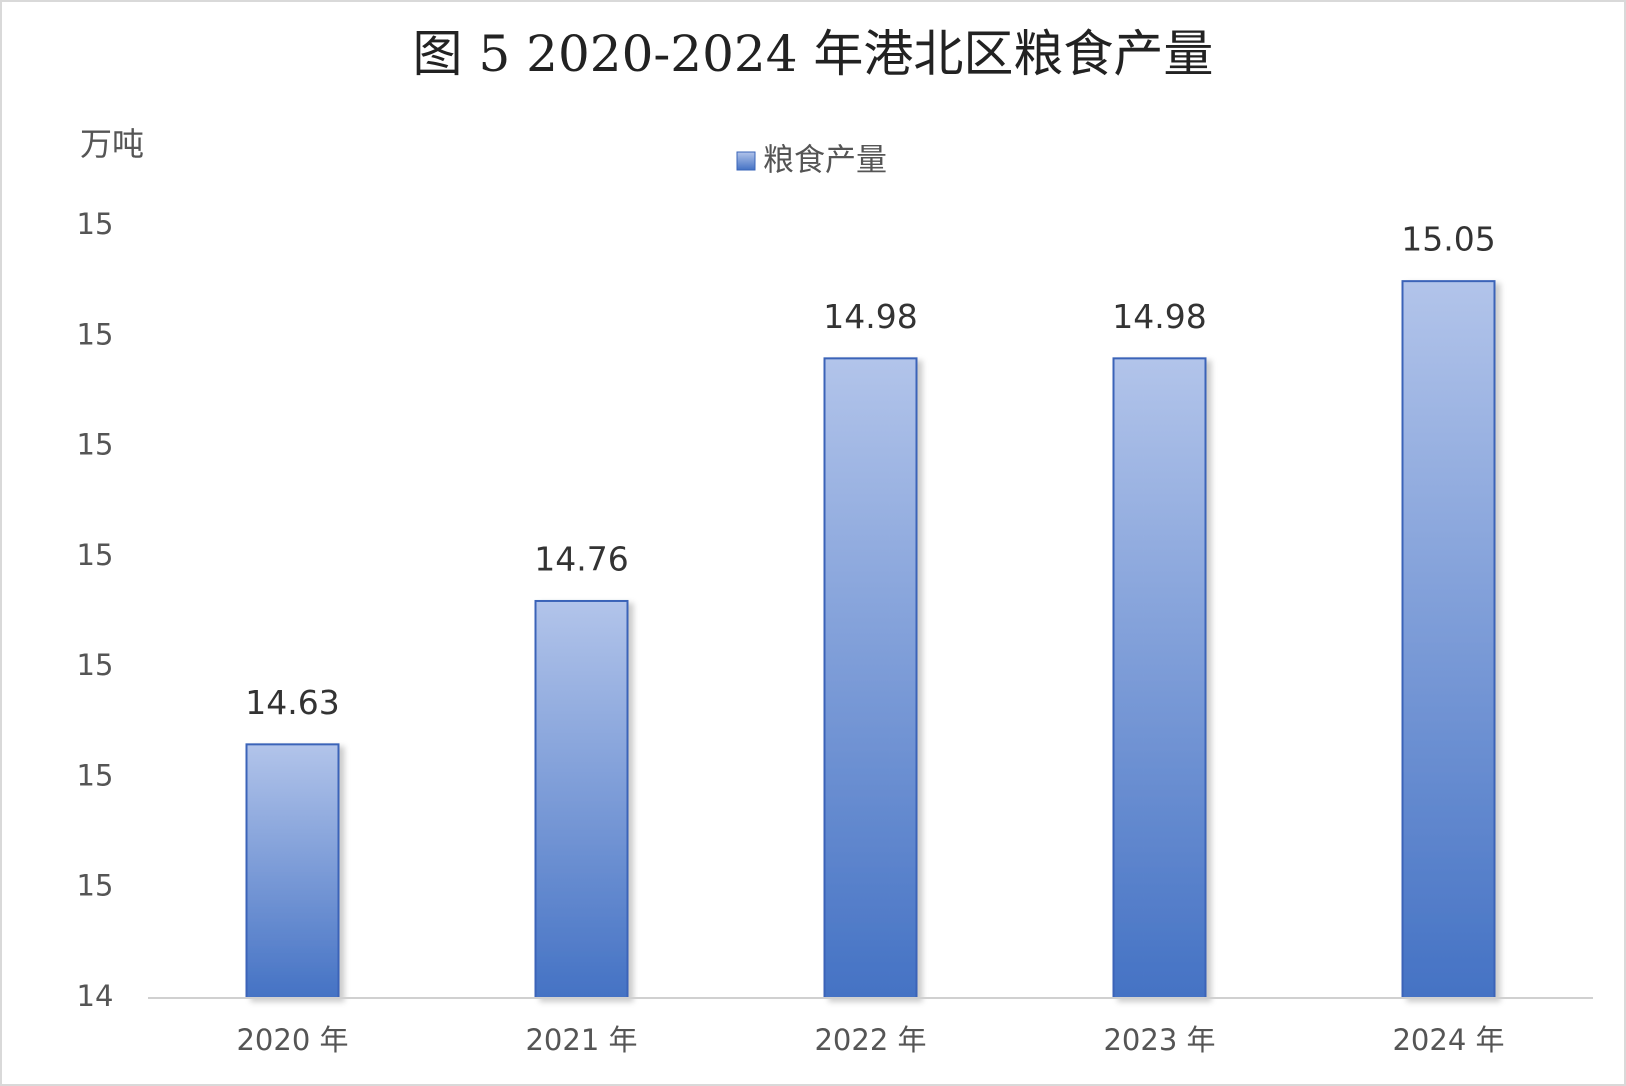 The width and height of the screenshot is (1626, 1086). What do you see at coordinates (292, 1040) in the screenshot?
I see `x-tick-label: 2020 年` at bounding box center [292, 1040].